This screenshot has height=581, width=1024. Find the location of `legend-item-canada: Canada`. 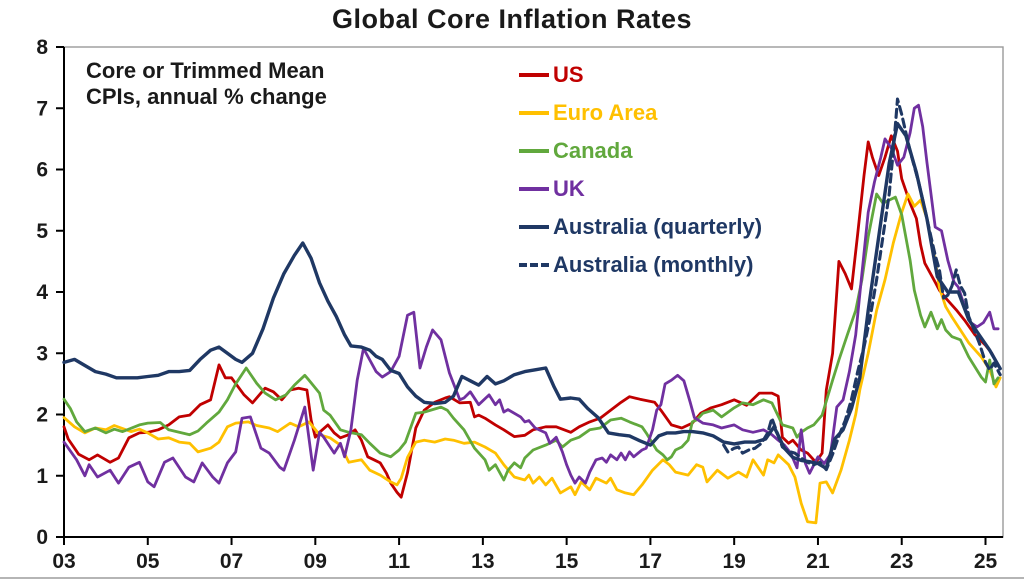

legend-item-canada: Canada is located at coordinates (640, 151).